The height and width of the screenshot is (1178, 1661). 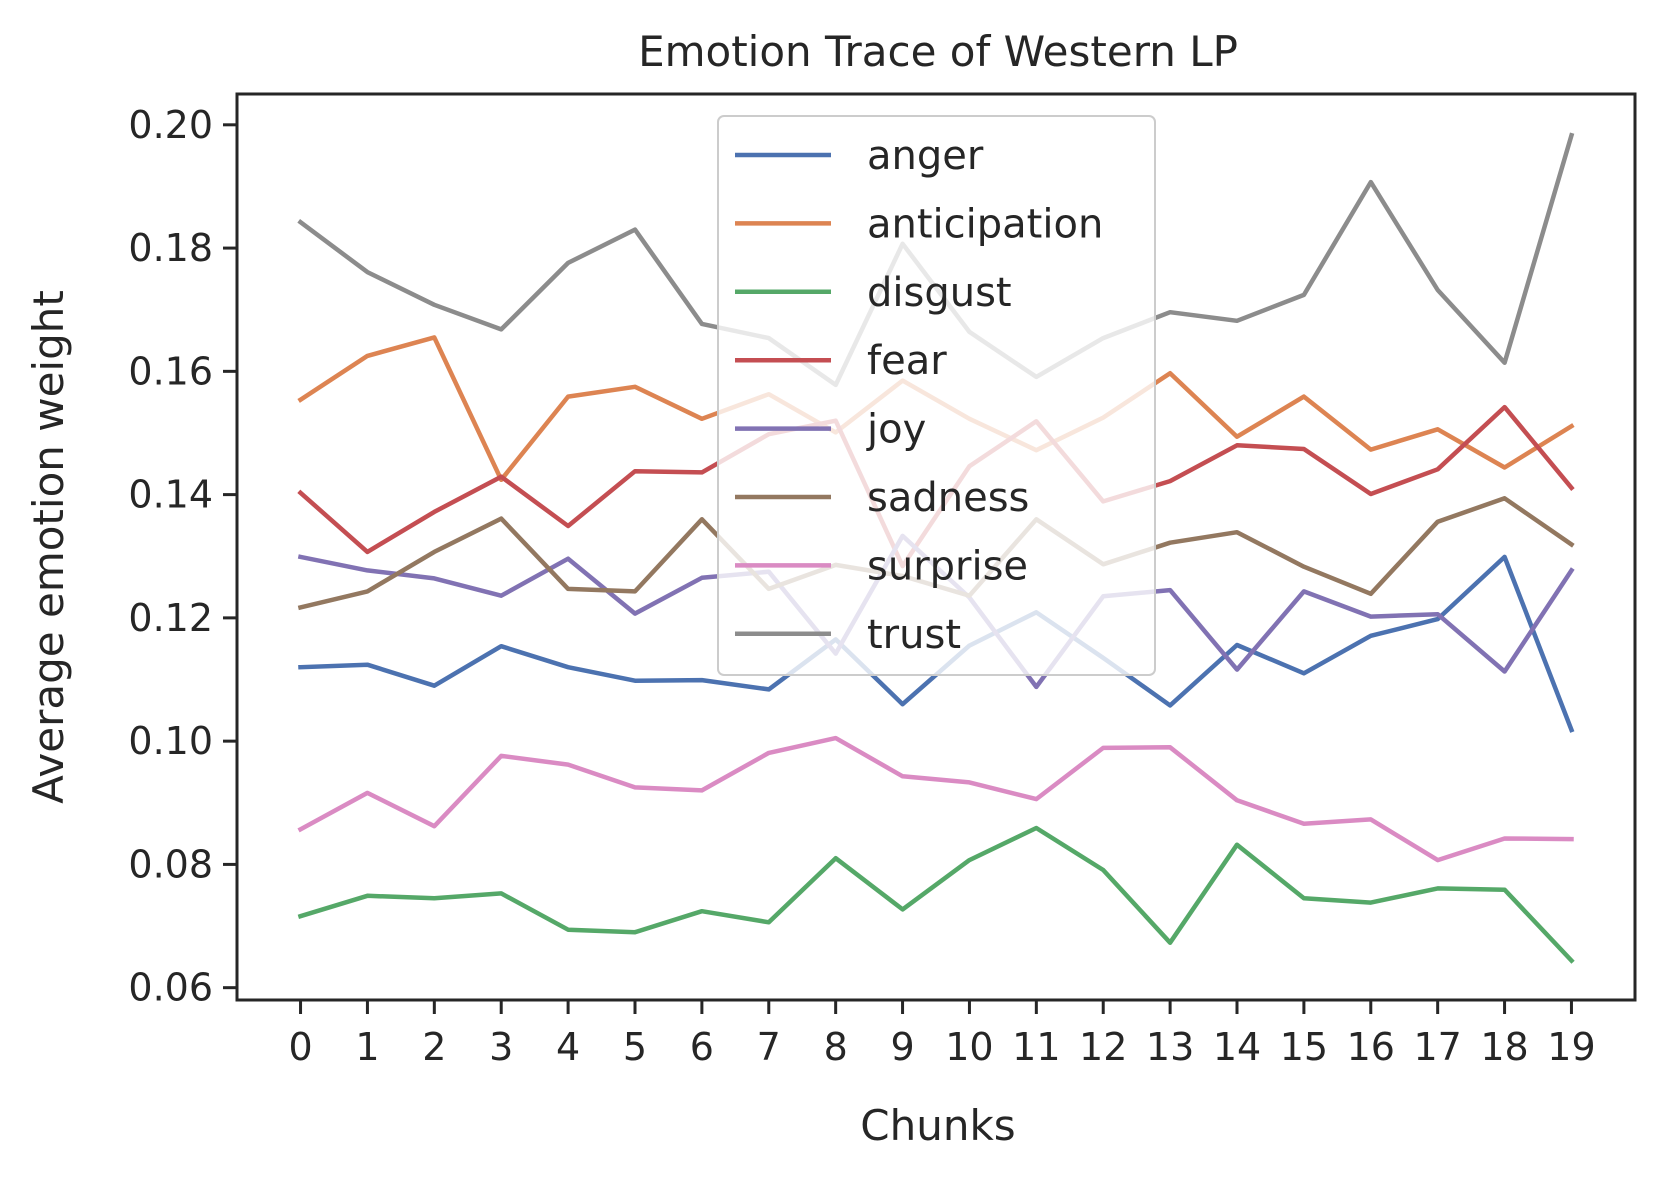 I want to click on x-tick-label: 1, so click(x=367, y=1047).